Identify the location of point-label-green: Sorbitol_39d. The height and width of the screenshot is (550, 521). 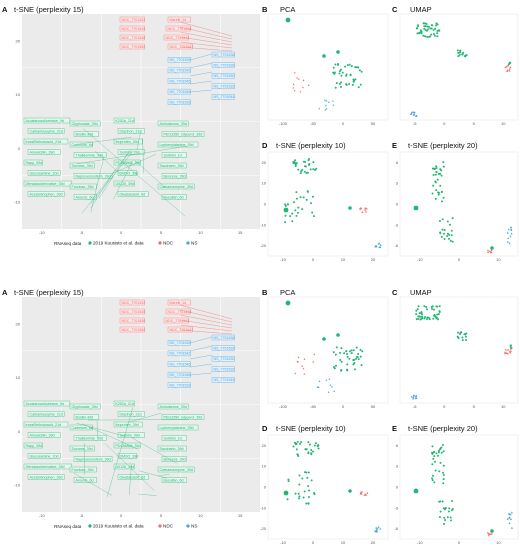
(131, 435).